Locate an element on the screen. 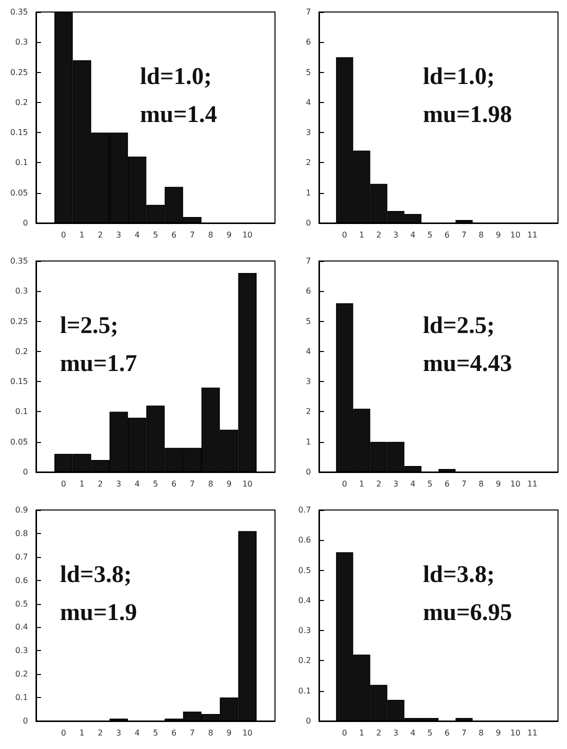 This screenshot has width=567, height=749. y-tick-label: 3 is located at coordinates (308, 133).